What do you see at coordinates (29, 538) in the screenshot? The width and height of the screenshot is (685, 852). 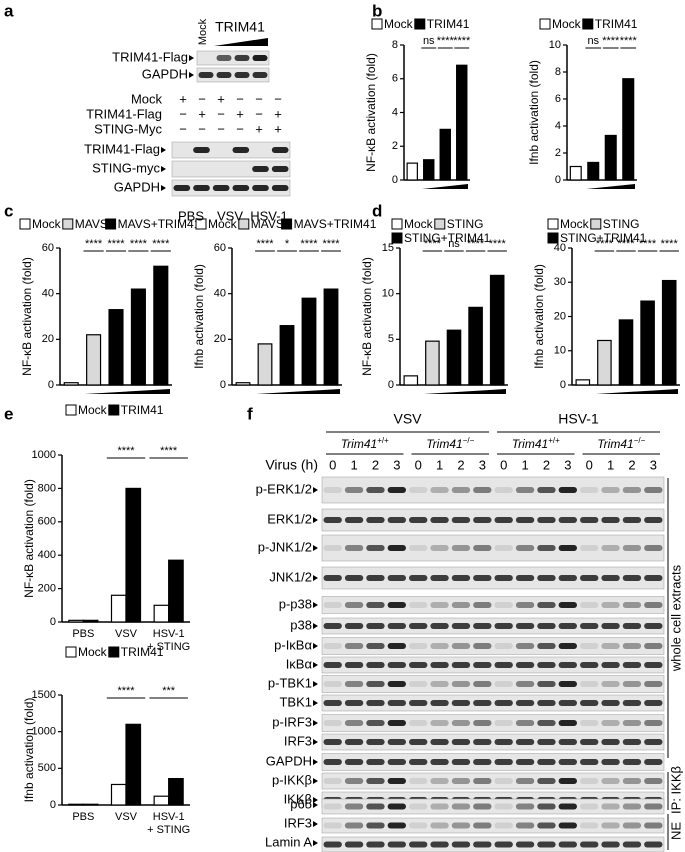 I see `y-axis-label: NF-κB activation (fold)` at bounding box center [29, 538].